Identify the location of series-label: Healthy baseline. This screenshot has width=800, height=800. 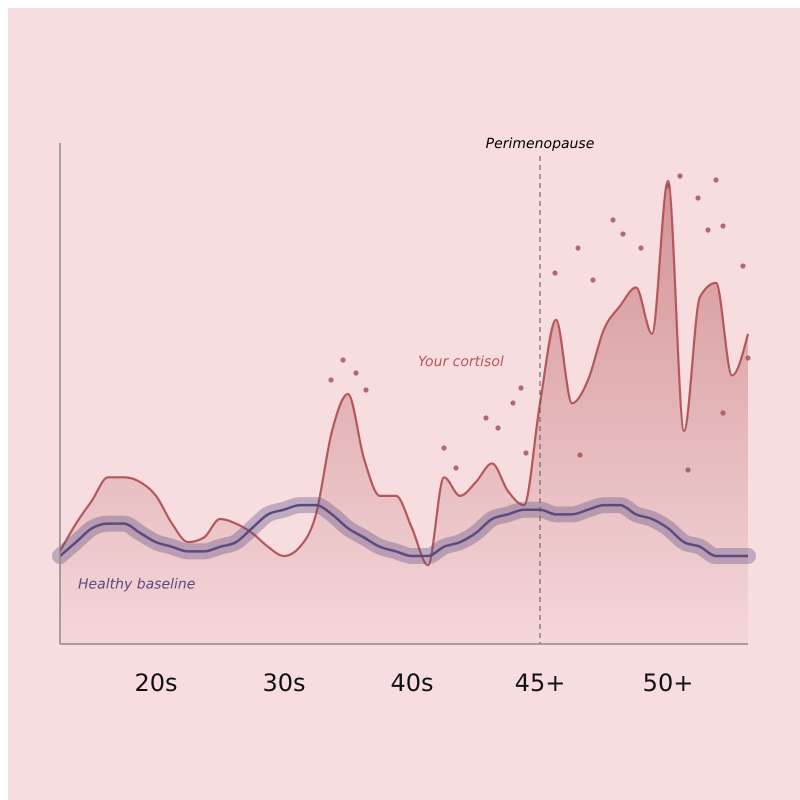
(137, 584).